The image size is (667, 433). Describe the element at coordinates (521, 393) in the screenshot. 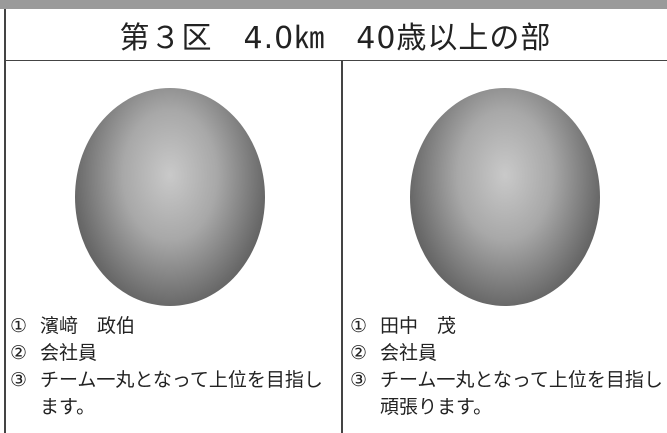

I see `item-text: チーム一丸となって上位を目指し頑張ります。` at that location.